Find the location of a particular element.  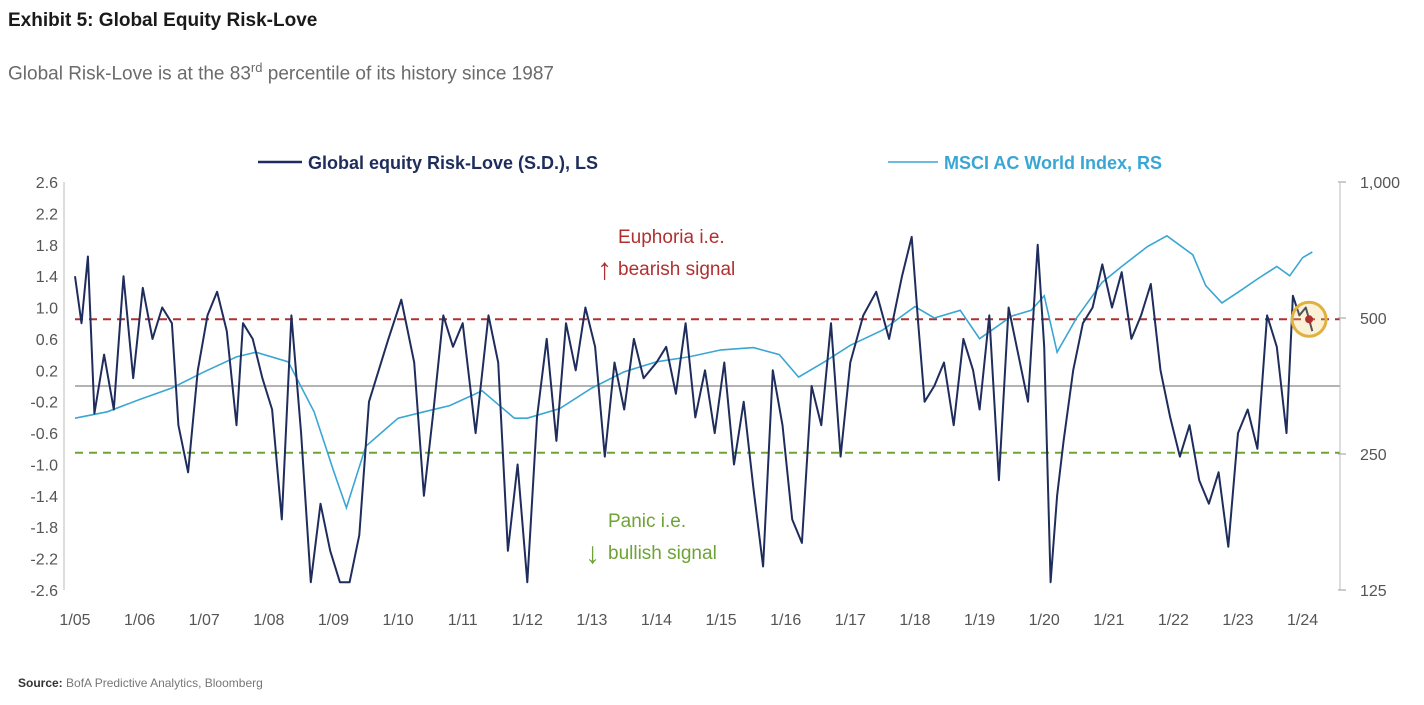

y-right-tick-label: 1,000 is located at coordinates (1380, 183).